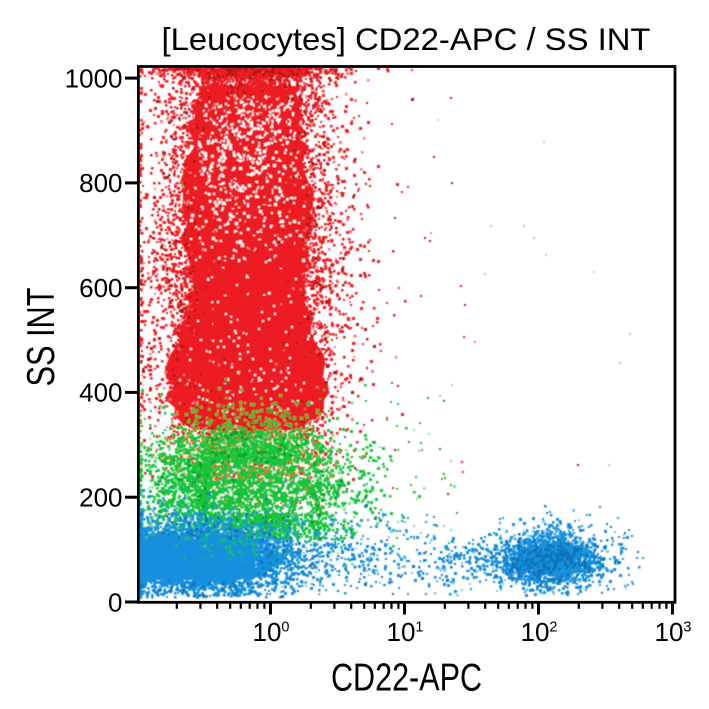 This screenshot has height=709, width=709. Describe the element at coordinates (100, 183) in the screenshot. I see `svg-text: 800` at that location.